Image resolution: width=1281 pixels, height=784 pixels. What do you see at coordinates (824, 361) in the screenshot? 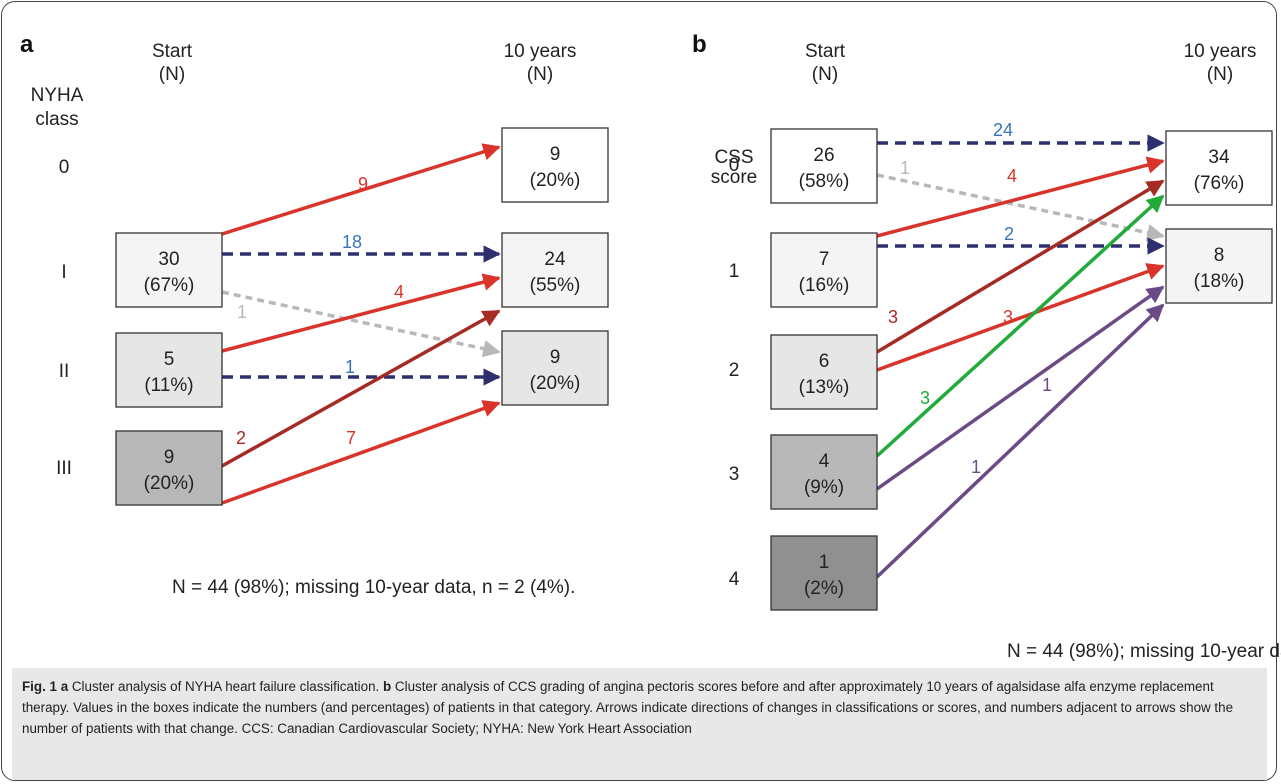
I see `start-count: 6` at bounding box center [824, 361].